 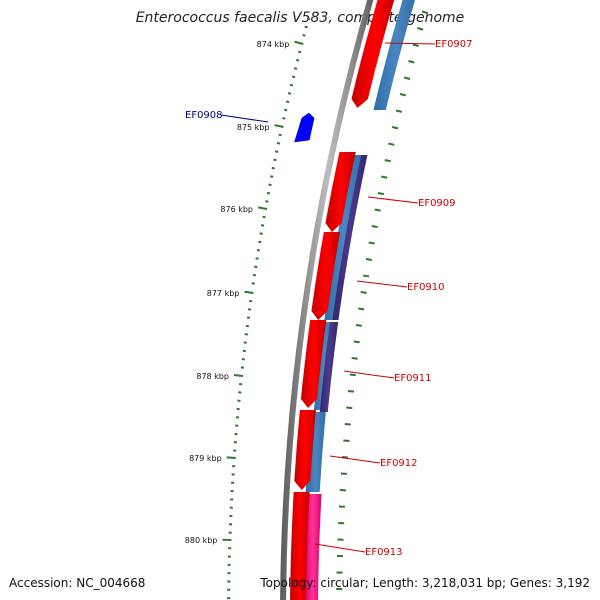 I want to click on cds-arrow-ef0911, so click(x=313, y=364).